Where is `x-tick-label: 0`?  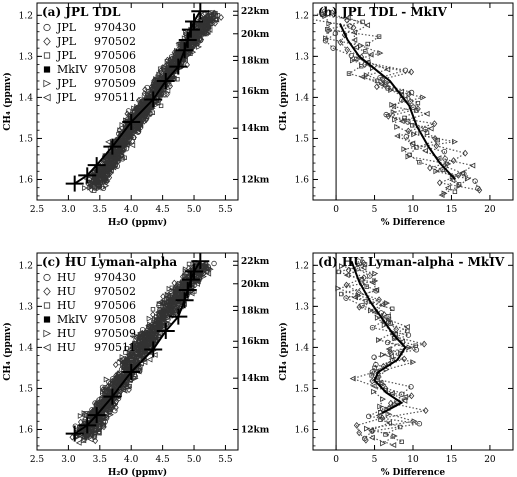
x-tick-label: 0 is located at coordinates (336, 460).